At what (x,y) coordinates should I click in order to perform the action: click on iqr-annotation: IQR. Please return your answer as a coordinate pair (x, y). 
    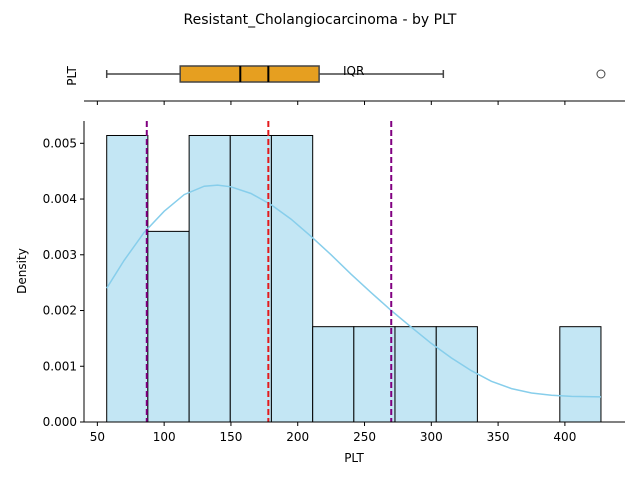
    Looking at the image, I should click on (353, 71).